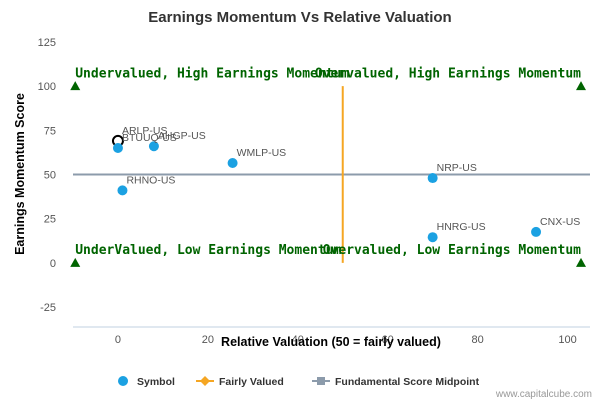 The width and height of the screenshot is (600, 400). Describe the element at coordinates (118, 340) in the screenshot. I see `x-tick-label: 0` at that location.